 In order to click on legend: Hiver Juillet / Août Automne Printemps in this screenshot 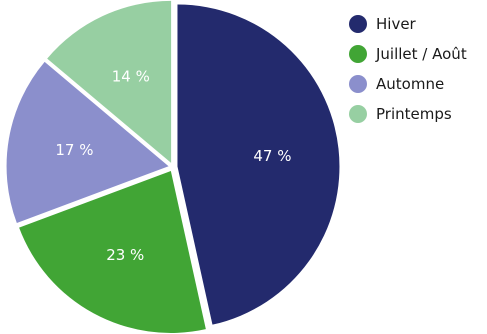, I will do `click(408, 69)`.